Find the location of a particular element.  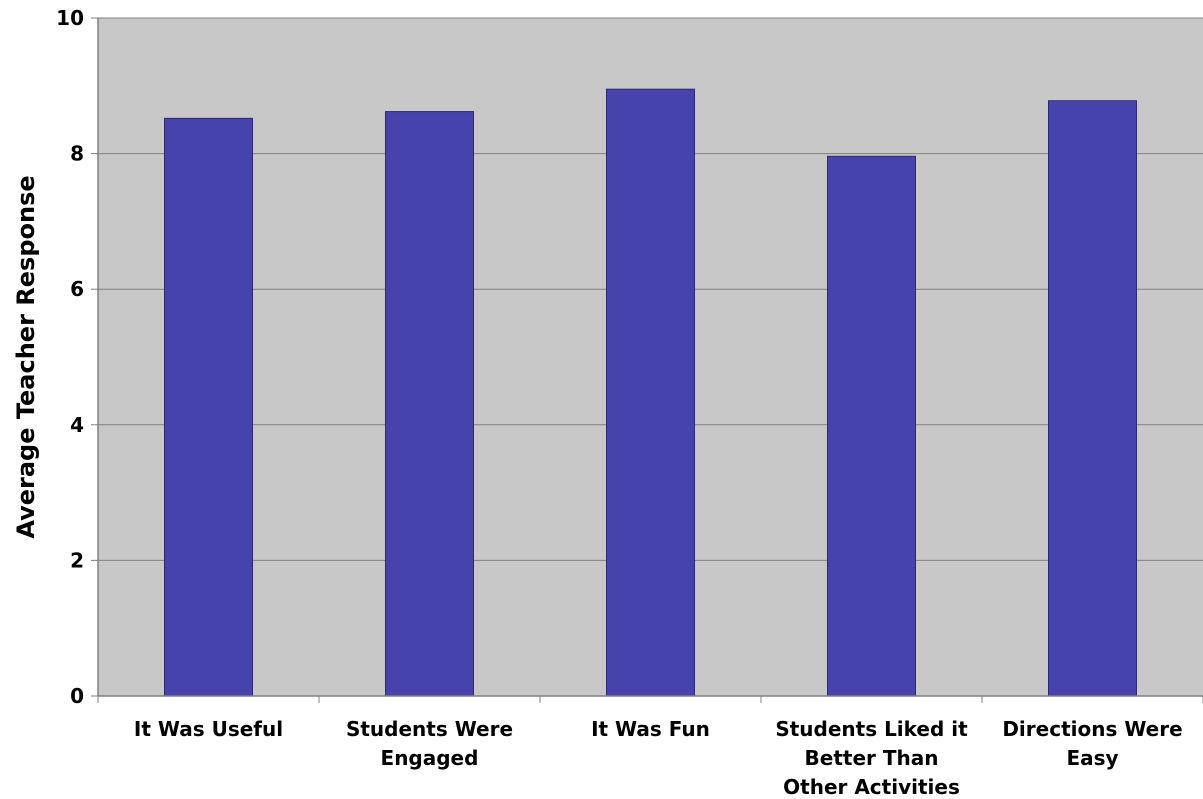

x-category-label-line: Better Than is located at coordinates (872, 758).